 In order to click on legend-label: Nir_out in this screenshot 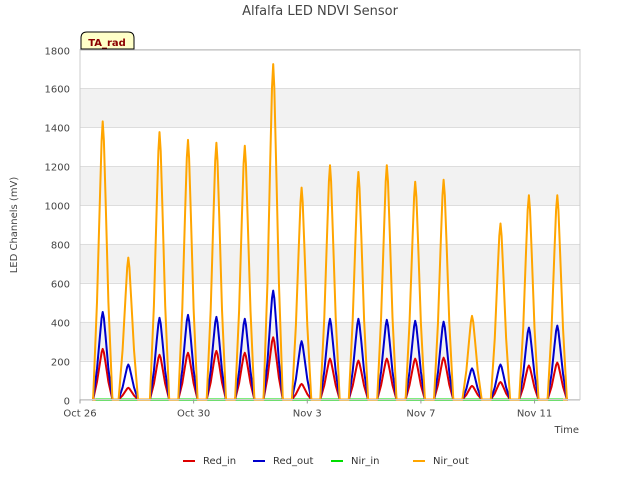, I will do `click(451, 461)`.